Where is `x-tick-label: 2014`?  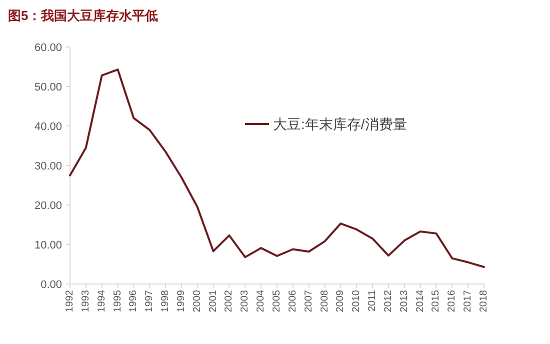
x-tick-label: 2014 is located at coordinates (420, 301).